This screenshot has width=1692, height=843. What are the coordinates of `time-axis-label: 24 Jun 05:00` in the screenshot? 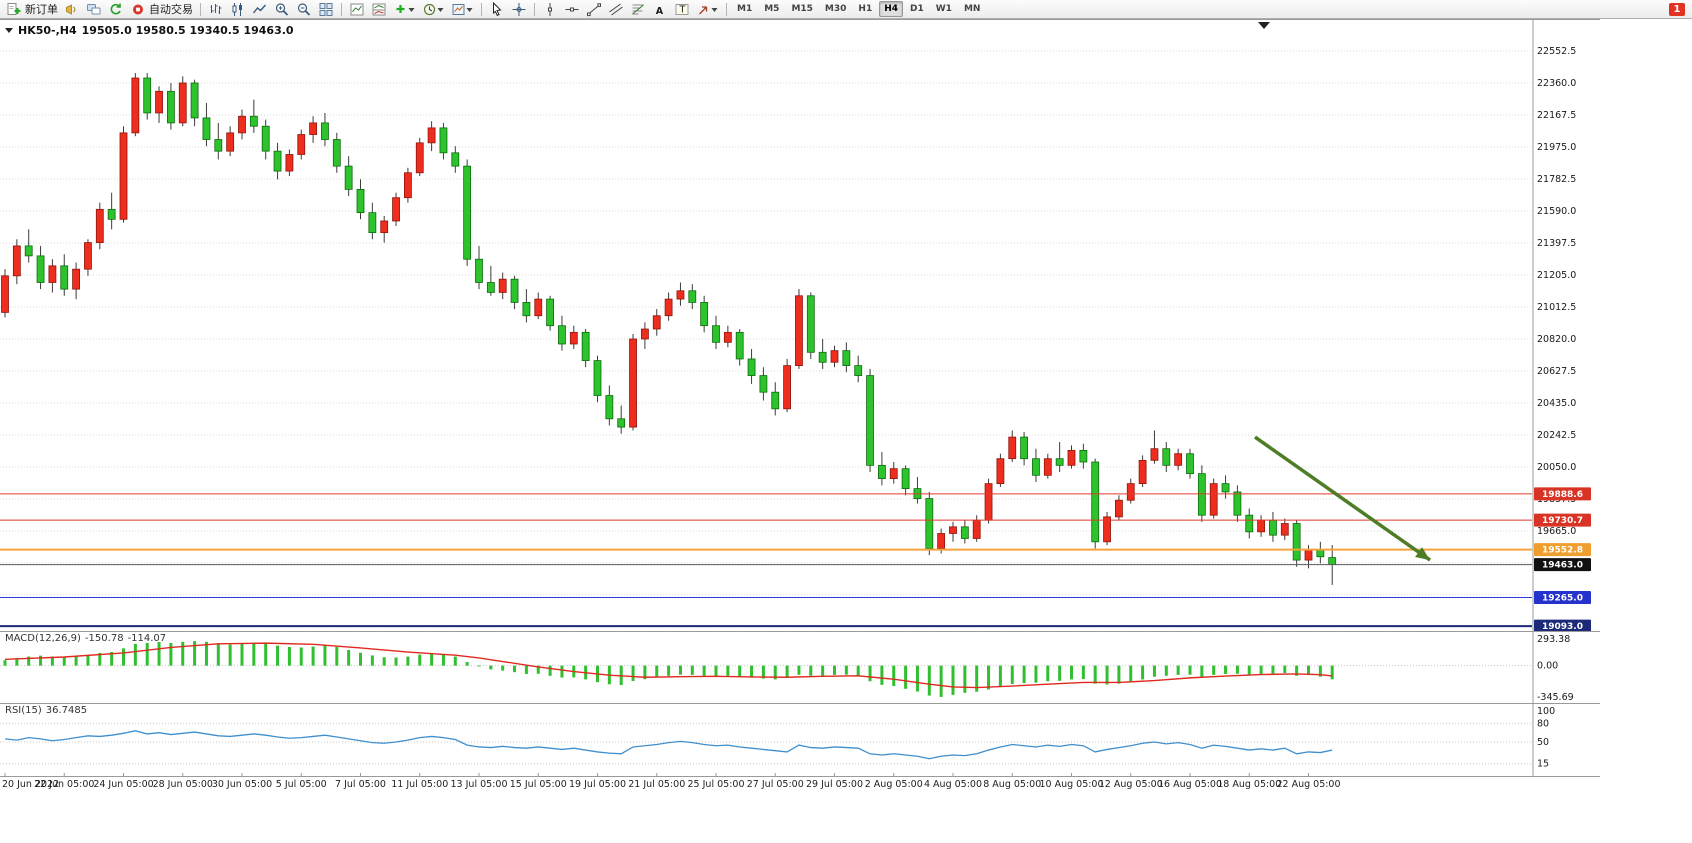 It's located at (123, 784).